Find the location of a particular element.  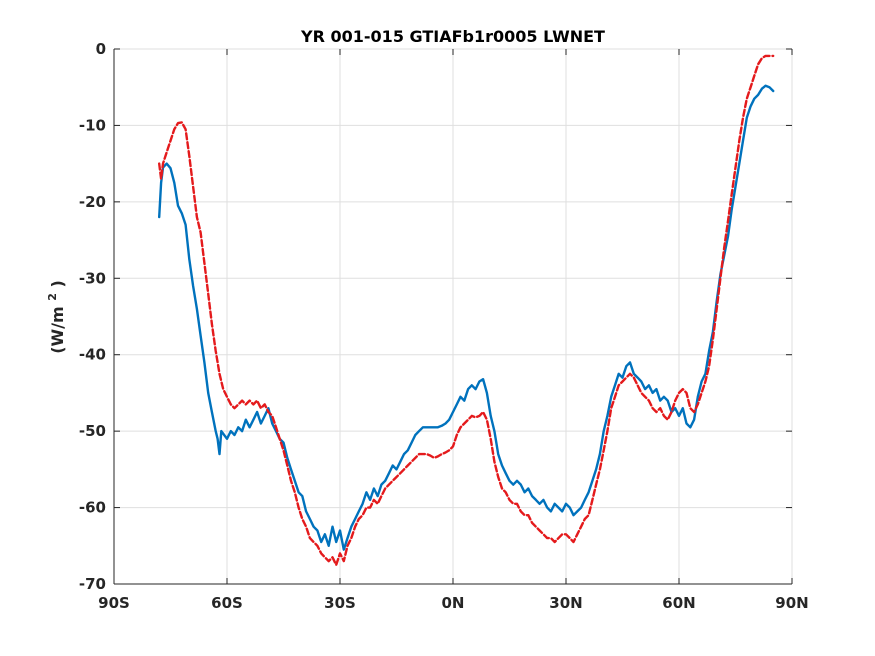

y-axis-label: (W/m 2 ) is located at coordinates (54, 317).